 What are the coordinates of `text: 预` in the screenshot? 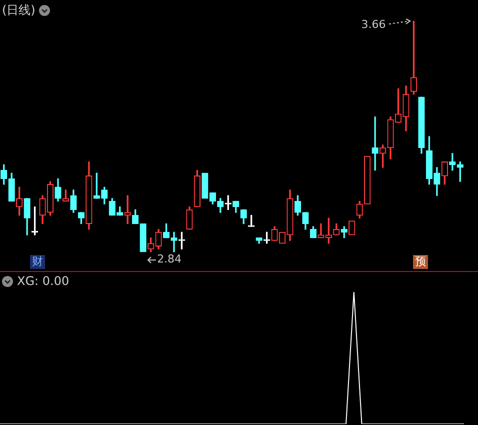 It's located at (420, 262).